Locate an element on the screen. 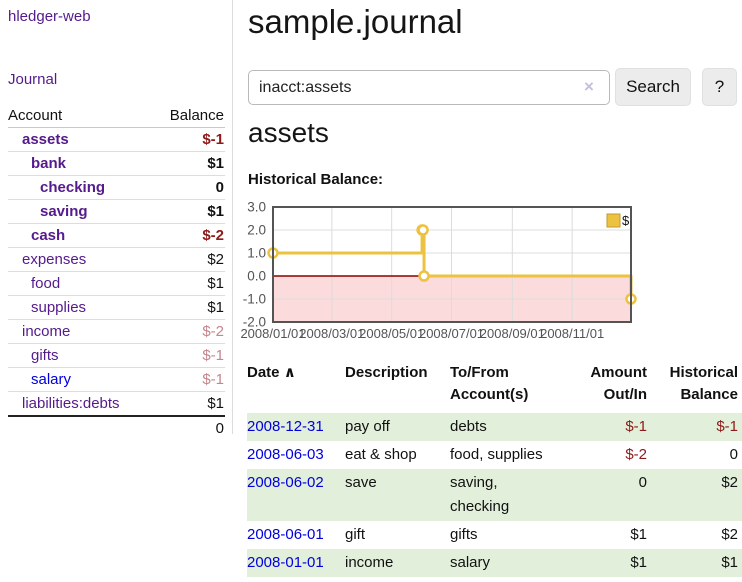 The width and height of the screenshot is (742, 582). amount-column-label-line2: Out/In is located at coordinates (625, 394).